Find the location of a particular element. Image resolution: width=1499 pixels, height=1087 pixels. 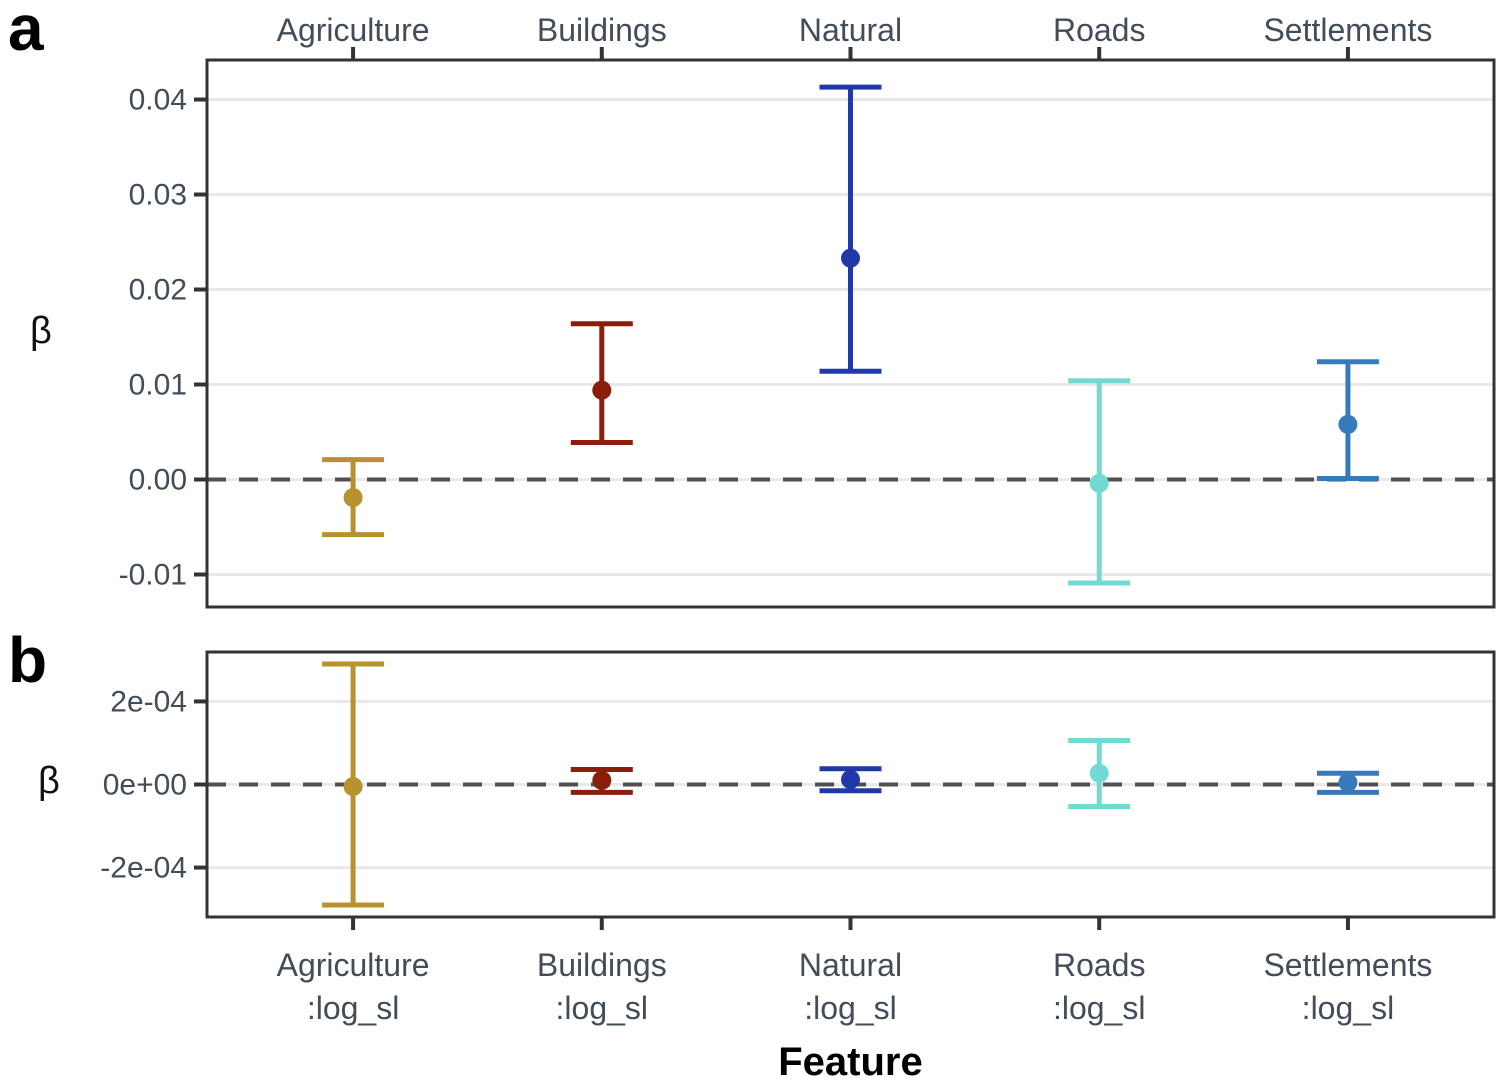

top-axis-label-natural: Natural is located at coordinates (850, 30).